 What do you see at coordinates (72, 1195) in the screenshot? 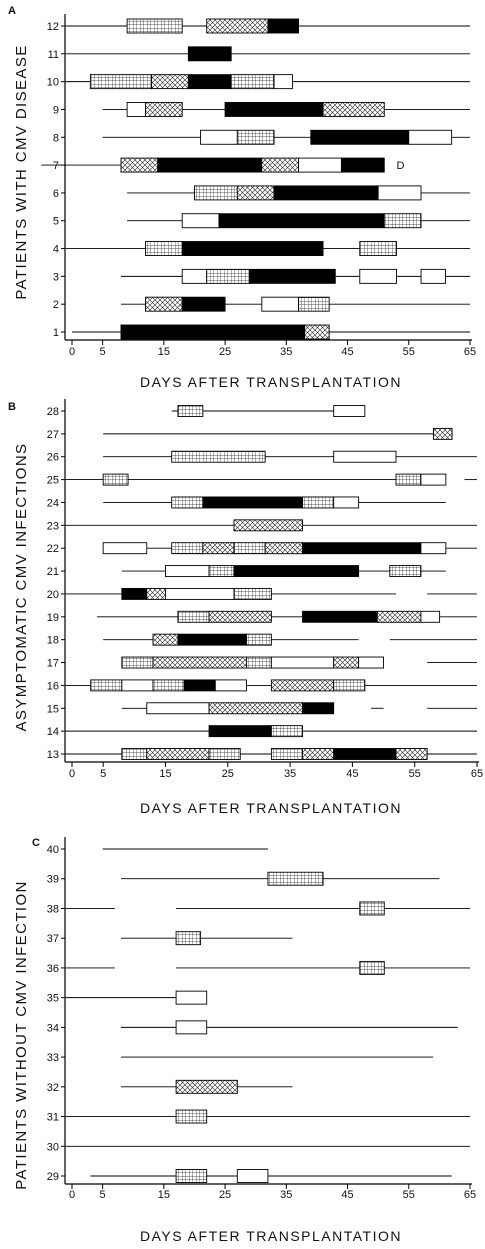
I see `p2-x-tick-label: 0` at bounding box center [72, 1195].